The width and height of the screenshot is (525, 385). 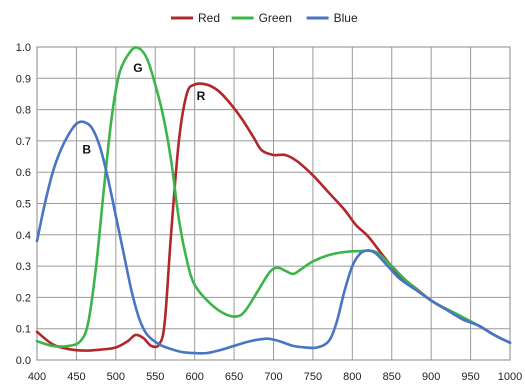 What do you see at coordinates (155, 377) in the screenshot?
I see `x-tick-label: 550` at bounding box center [155, 377].